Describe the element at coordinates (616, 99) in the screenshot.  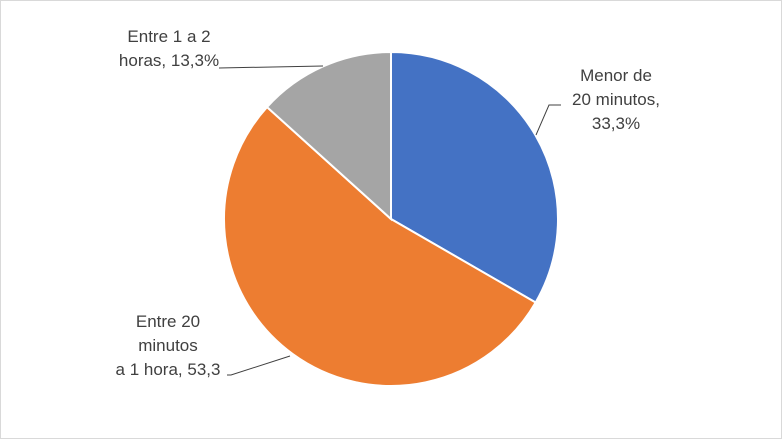
I see `slice-label-menor-20-minutos: Menor de 20 minutos, 33,3%` at that location.